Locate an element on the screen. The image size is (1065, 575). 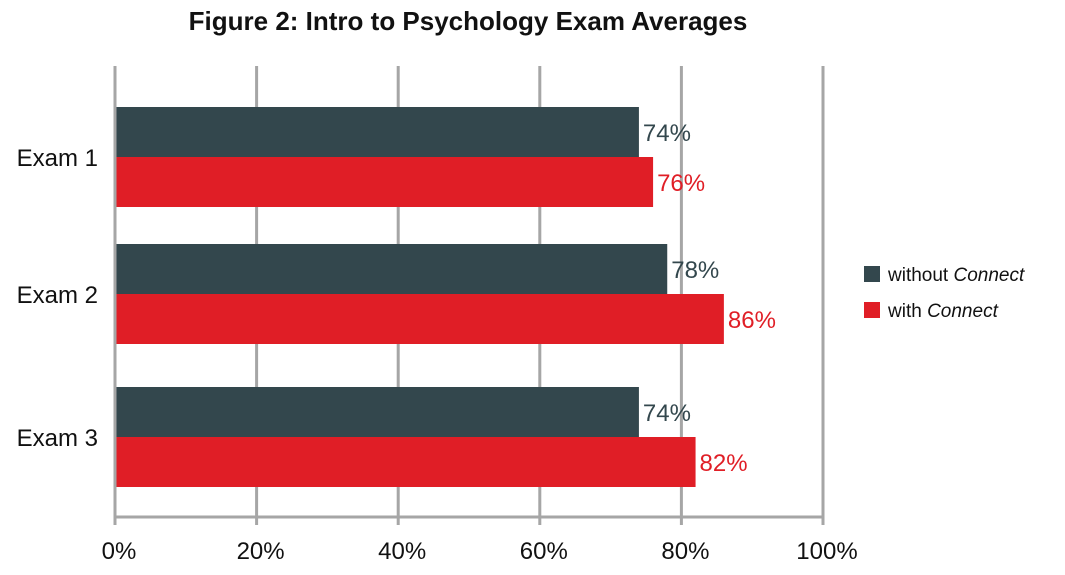
legend-label: with Connect is located at coordinates (943, 311).